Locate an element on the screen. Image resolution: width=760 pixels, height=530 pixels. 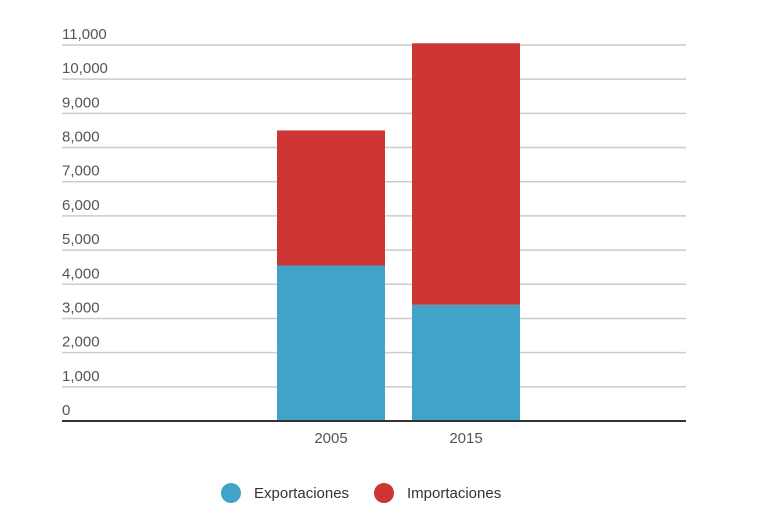
y-tick-label: 2,000 is located at coordinates (81, 342).